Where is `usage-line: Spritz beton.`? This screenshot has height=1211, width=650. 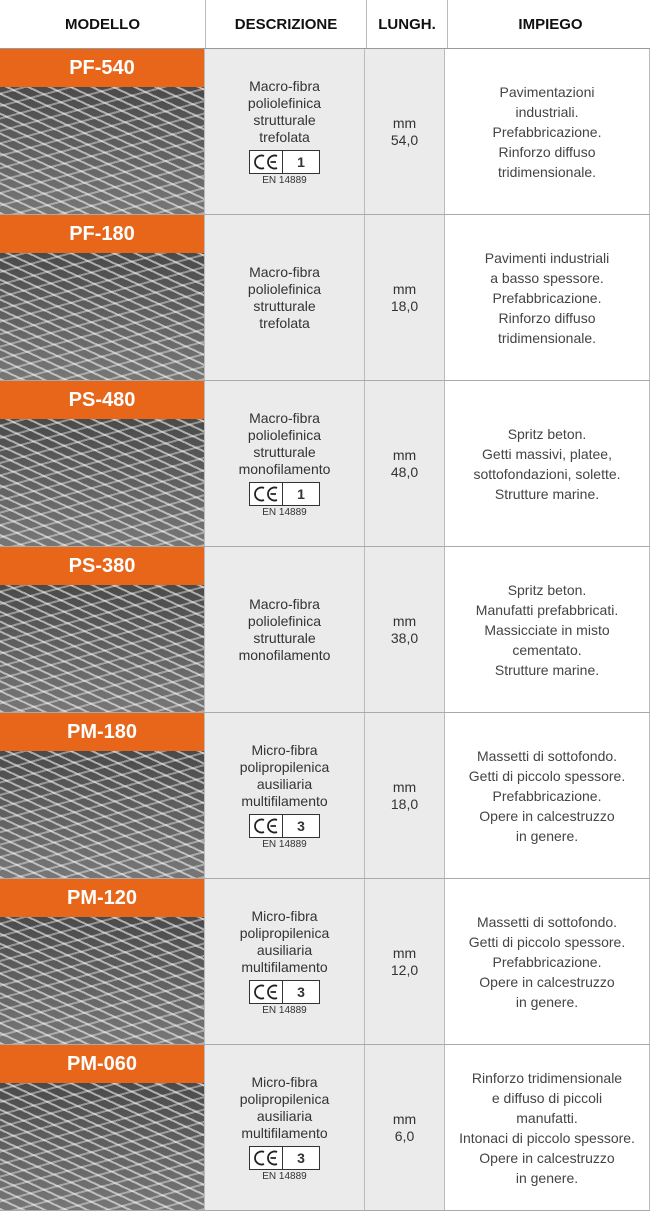 usage-line: Spritz beton. is located at coordinates (547, 589).